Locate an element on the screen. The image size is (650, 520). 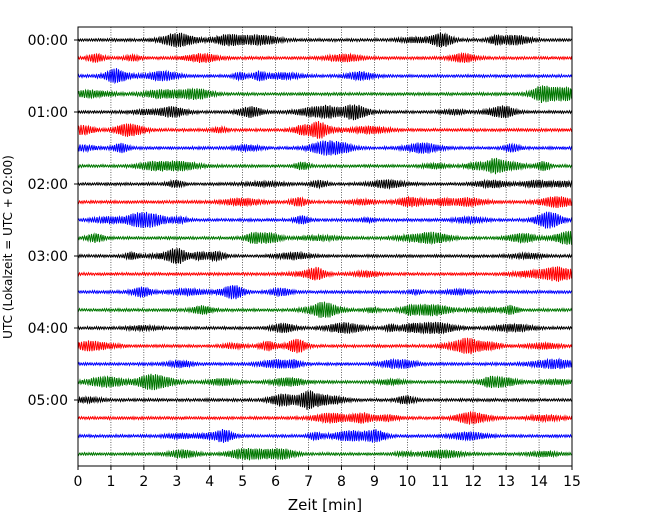
x-tick-label: 3 is located at coordinates (176, 482).